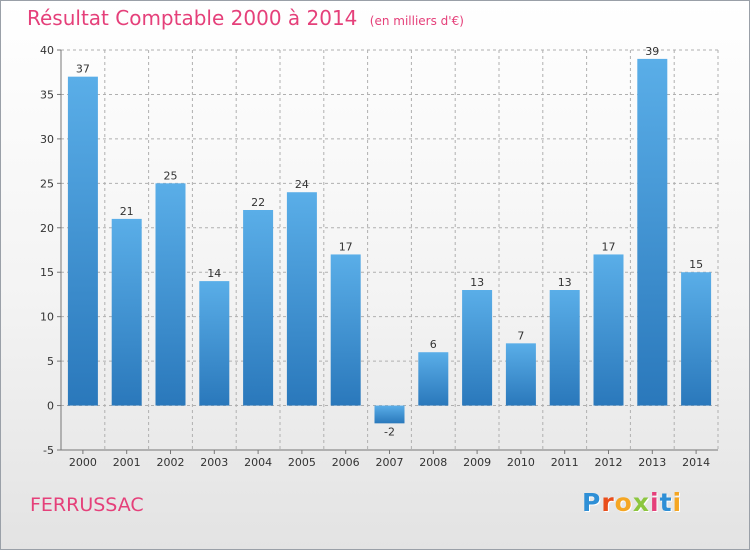 Image resolution: width=750 pixels, height=550 pixels. Describe the element at coordinates (696, 462) in the screenshot. I see `x-tick-label: 2014` at that location.